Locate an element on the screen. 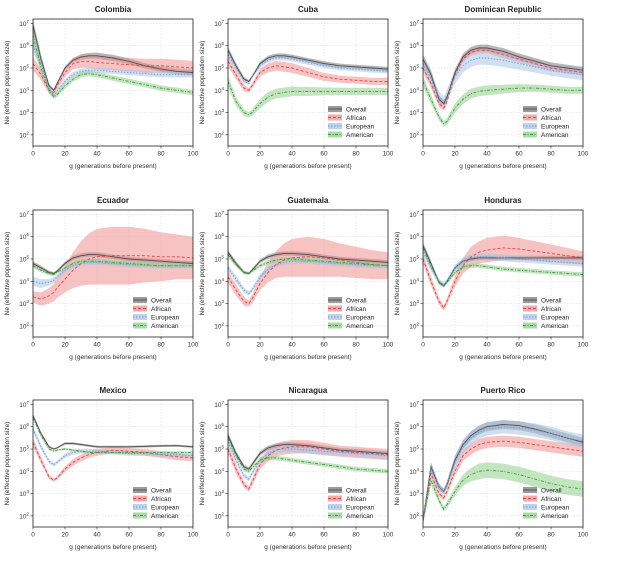 This screenshot has width=625, height=563. panel-title: Mexico is located at coordinates (112, 390).